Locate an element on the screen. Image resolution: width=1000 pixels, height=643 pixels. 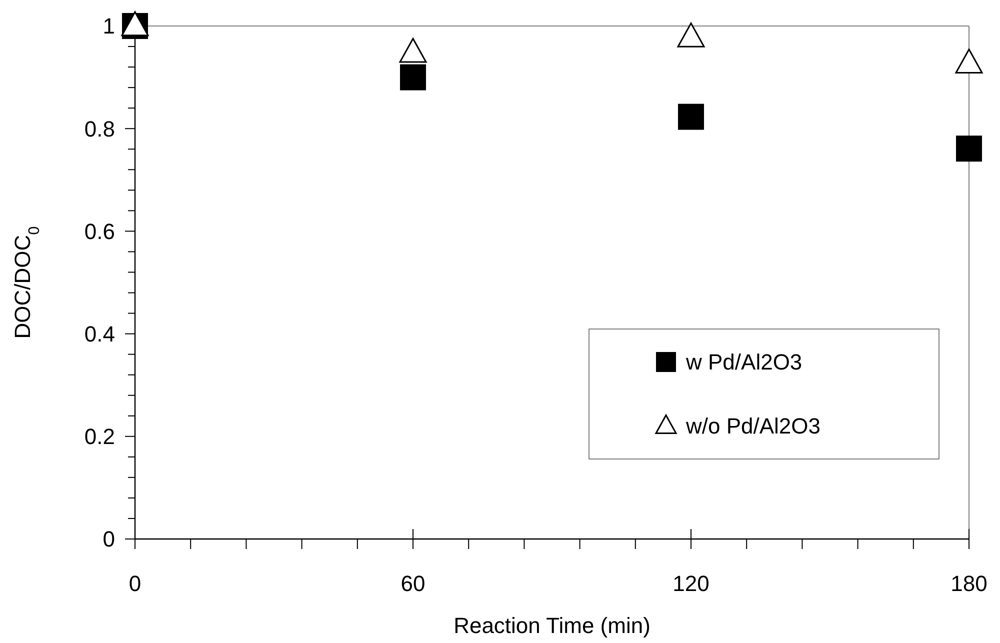
y-tick-label: 0.8 is located at coordinates (99, 129).